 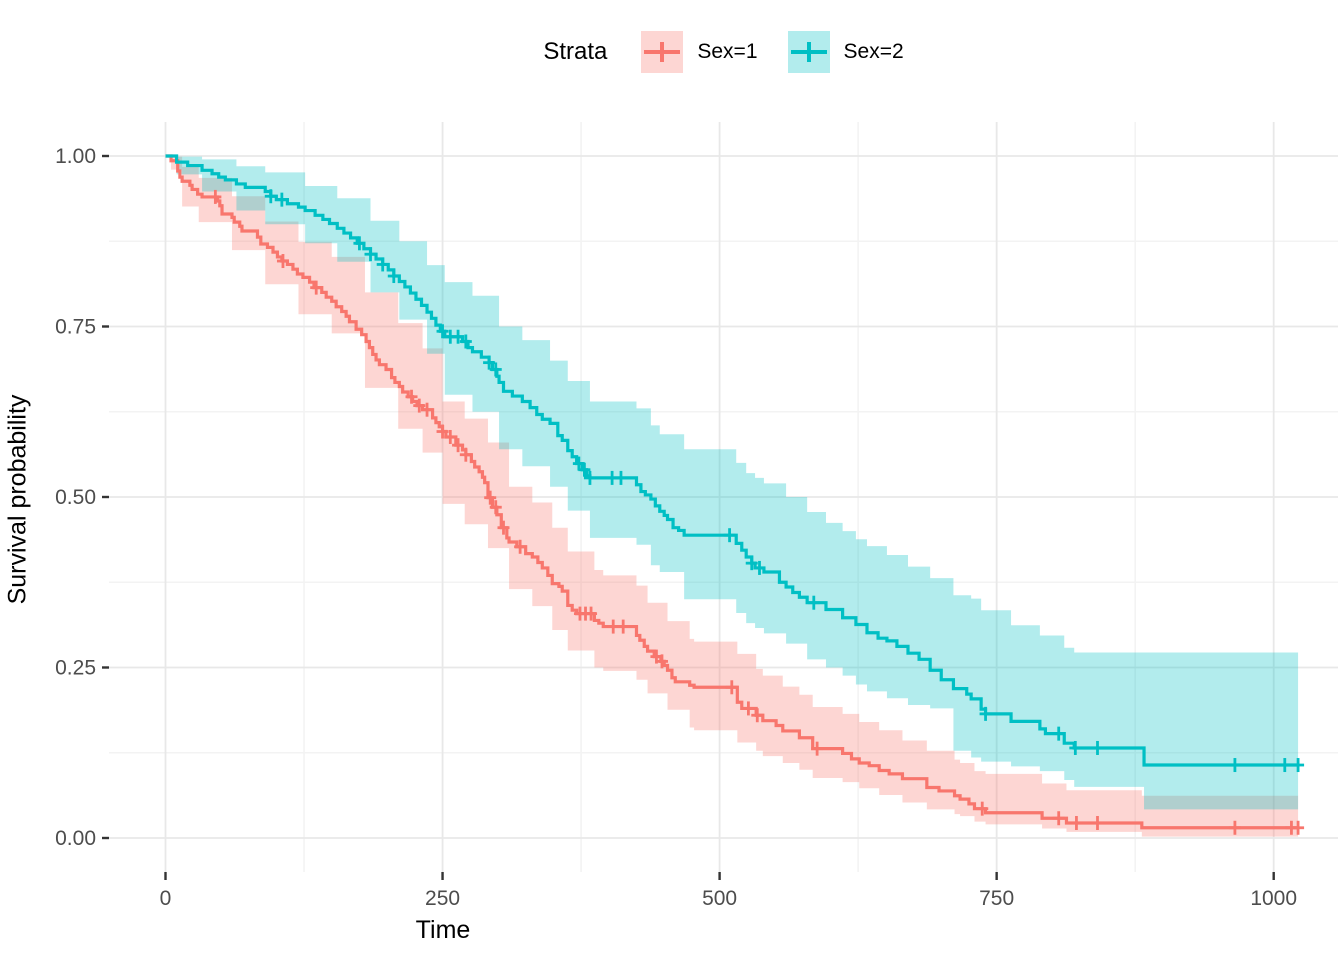 I want to click on y-tick-label: 1.00, so click(x=75, y=156).